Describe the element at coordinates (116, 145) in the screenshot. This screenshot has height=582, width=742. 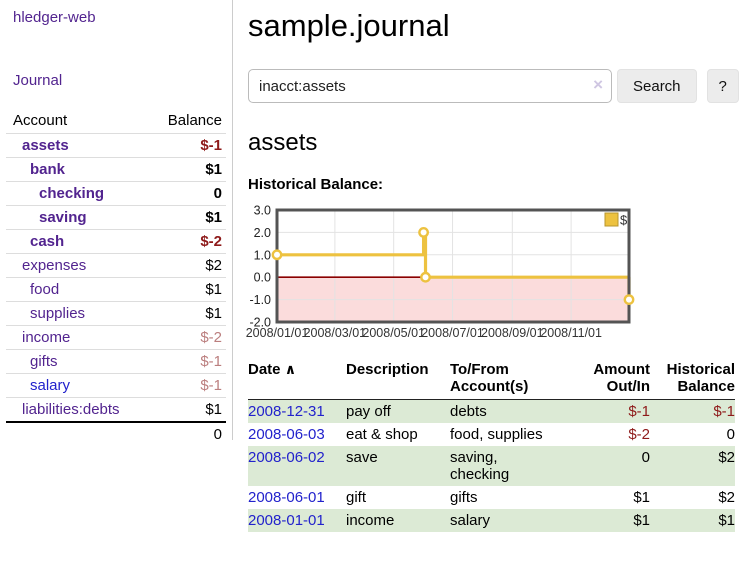
I see `account-row: assets $-1` at that location.